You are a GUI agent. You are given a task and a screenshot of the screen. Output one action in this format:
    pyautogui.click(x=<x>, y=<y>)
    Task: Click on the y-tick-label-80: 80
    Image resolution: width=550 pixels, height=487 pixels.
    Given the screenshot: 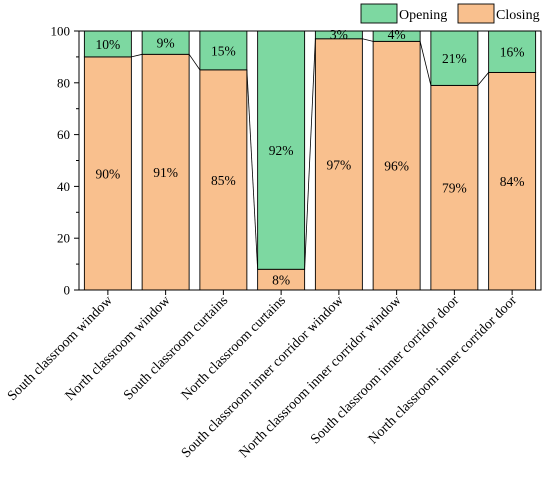 What is the action you would take?
    pyautogui.click(x=63, y=82)
    